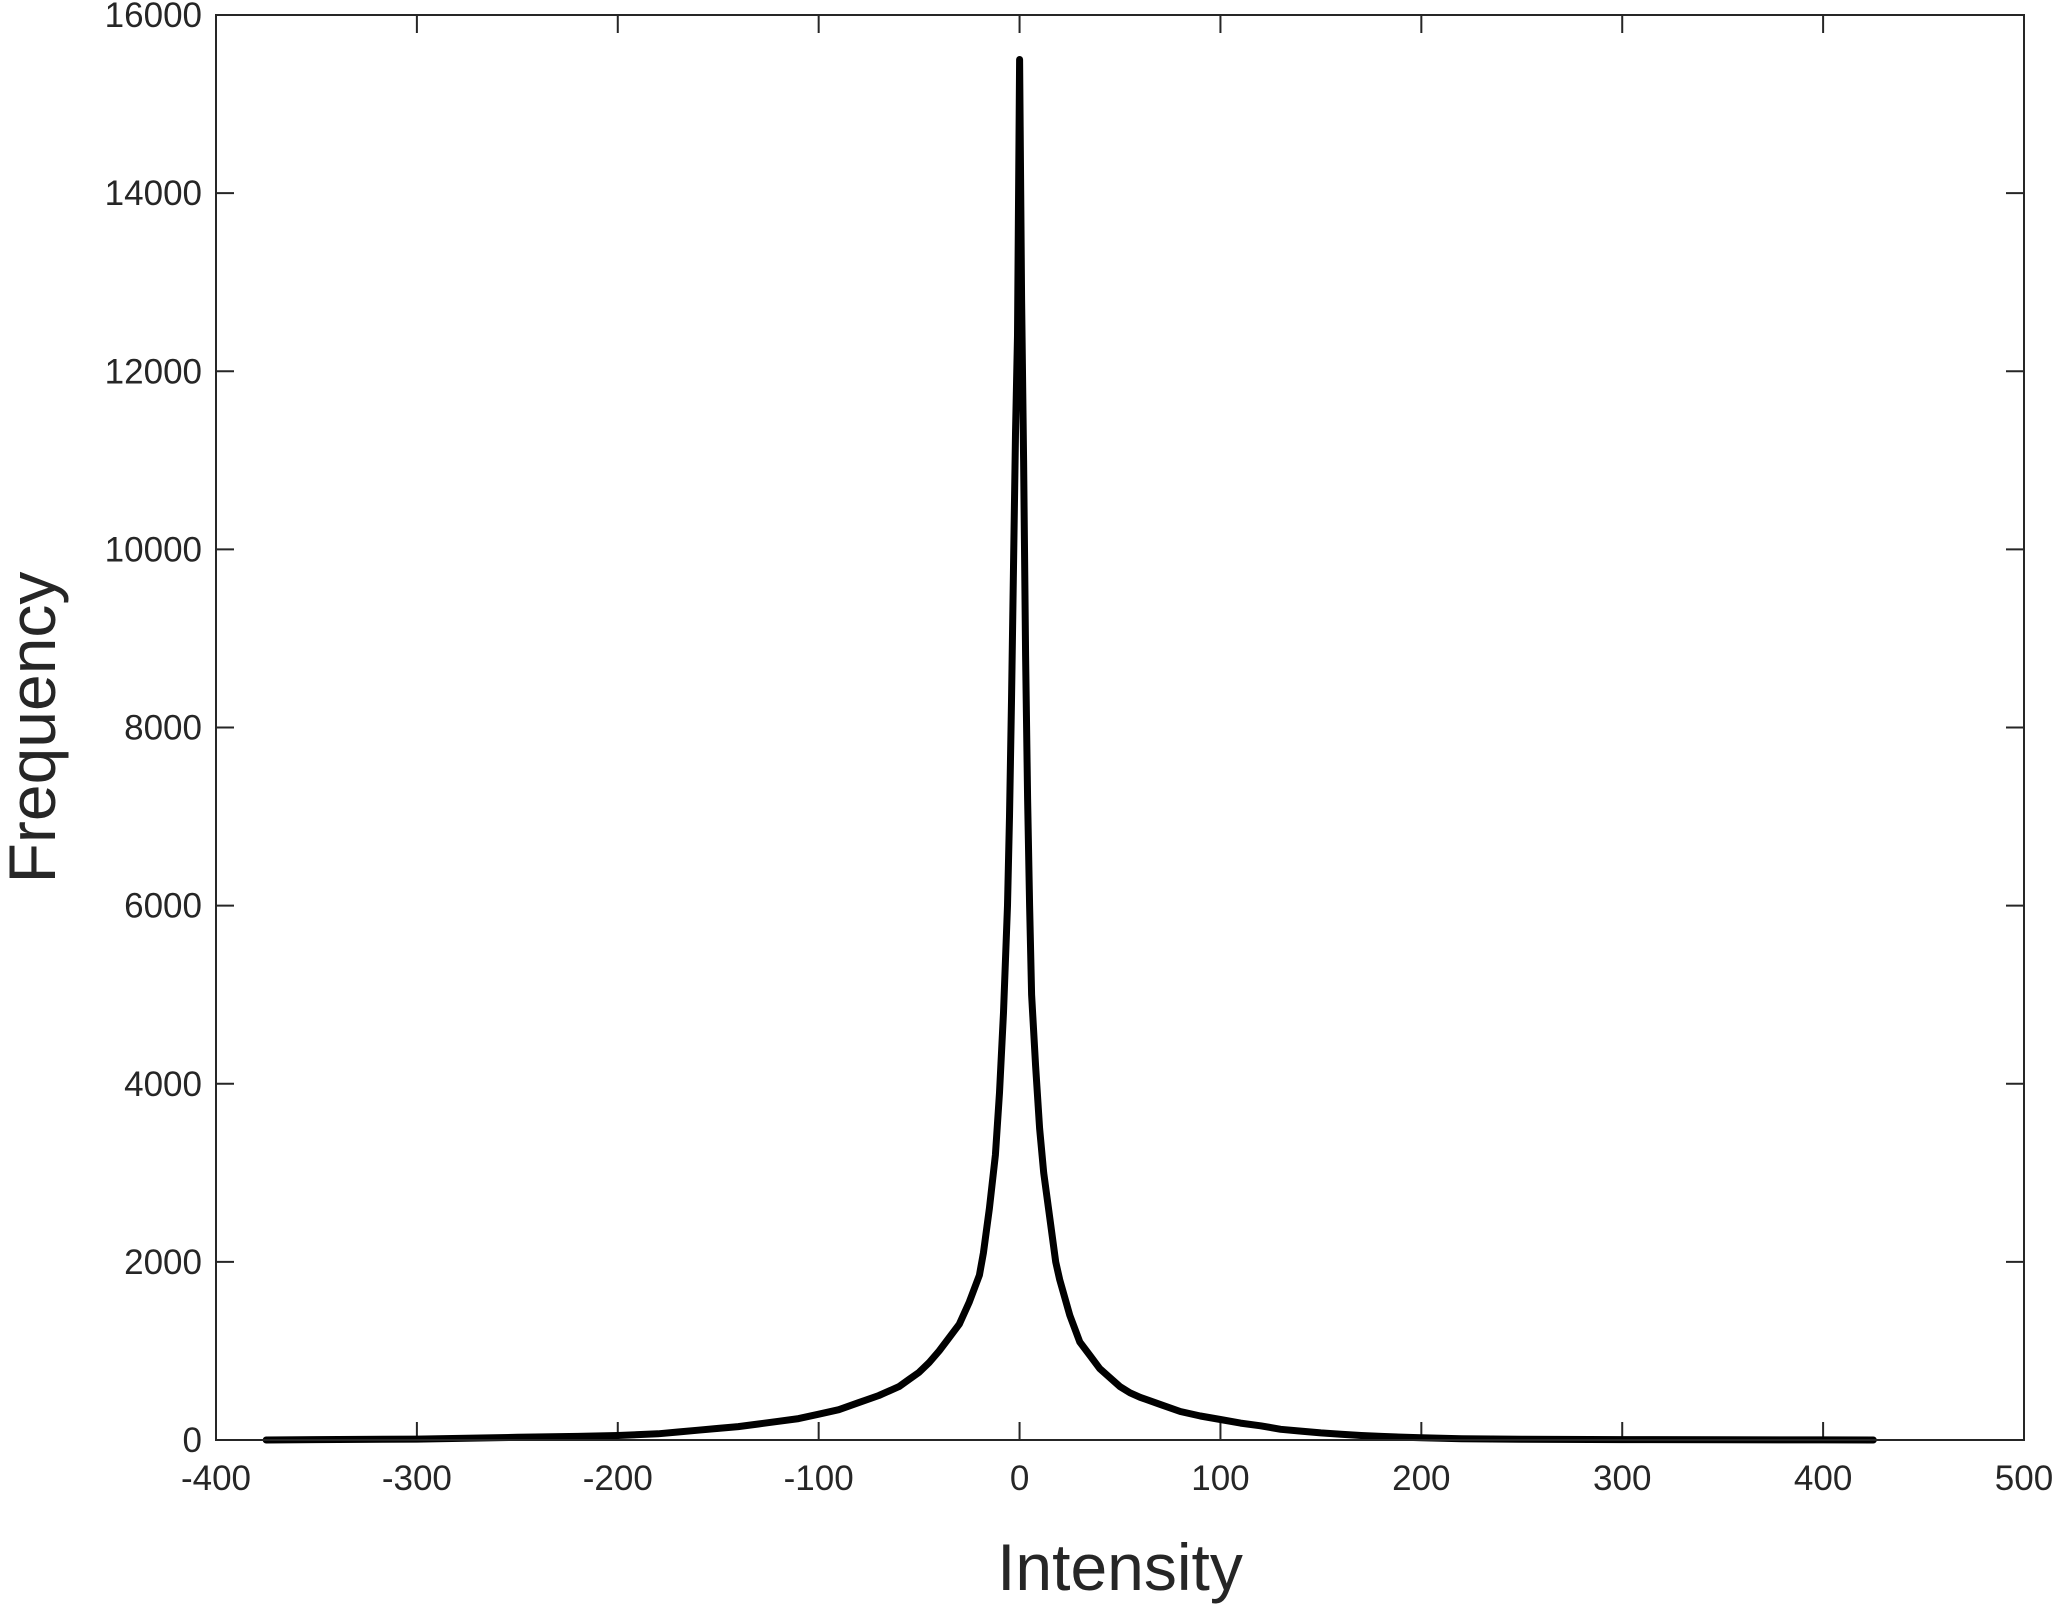 This screenshot has height=1605, width=2056. What do you see at coordinates (1622, 1478) in the screenshot?
I see `x-tick-label: 300` at bounding box center [1622, 1478].